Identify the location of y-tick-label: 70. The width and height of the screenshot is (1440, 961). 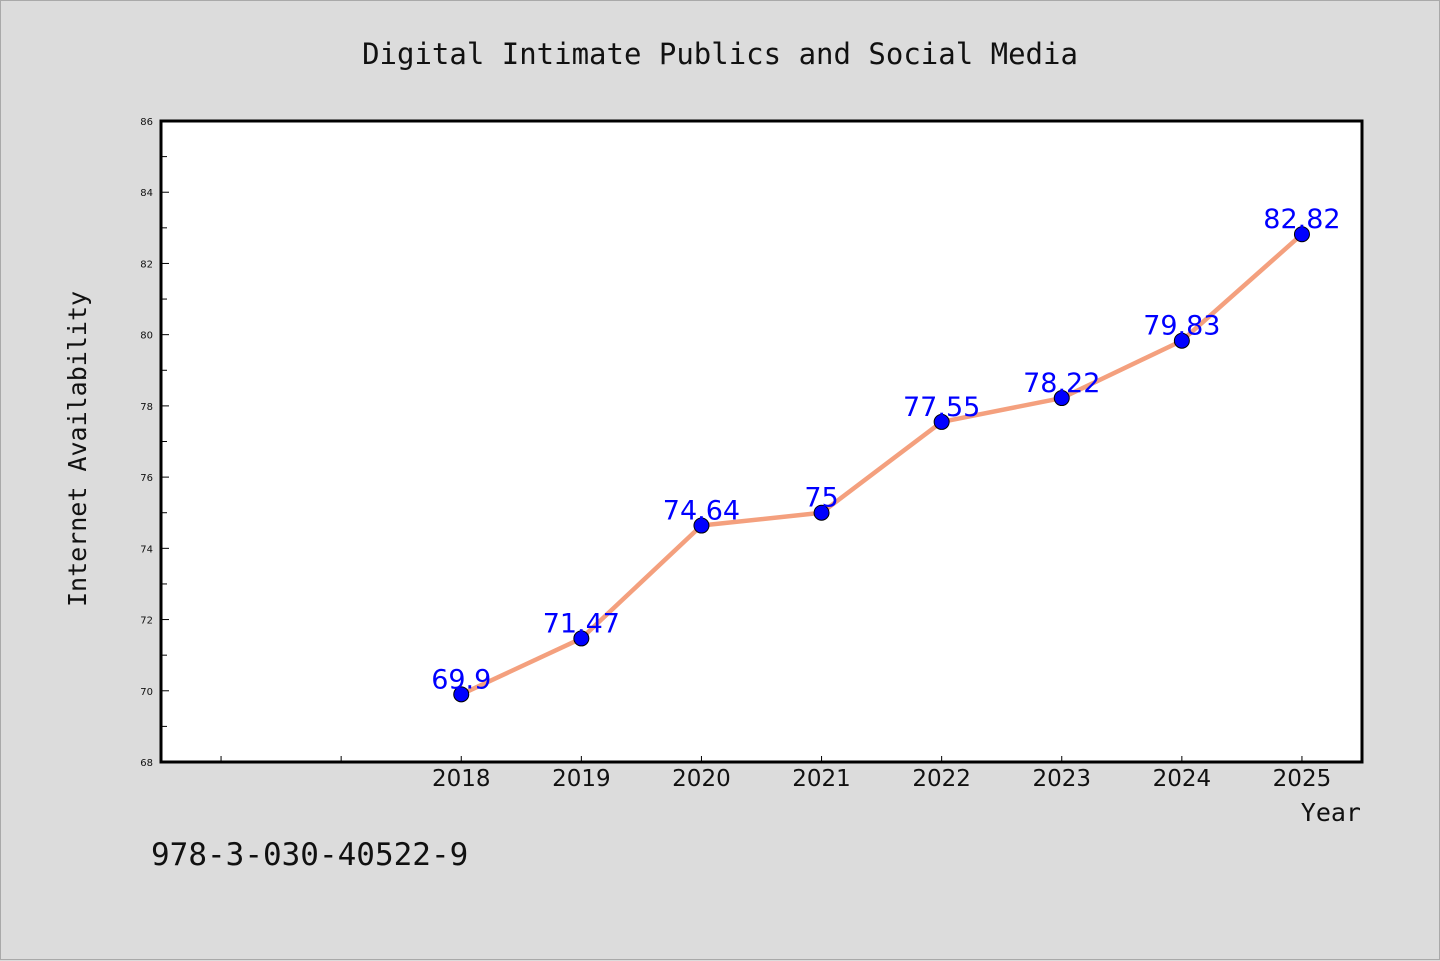
(146, 692).